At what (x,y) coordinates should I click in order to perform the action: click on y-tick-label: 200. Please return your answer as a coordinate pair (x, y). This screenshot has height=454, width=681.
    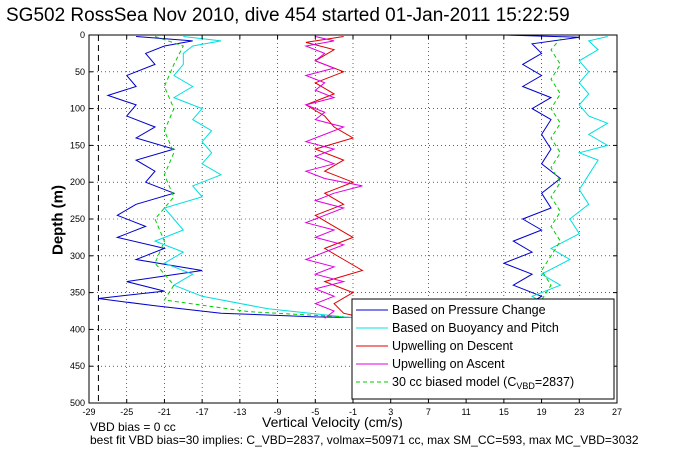
    Looking at the image, I should click on (77, 182).